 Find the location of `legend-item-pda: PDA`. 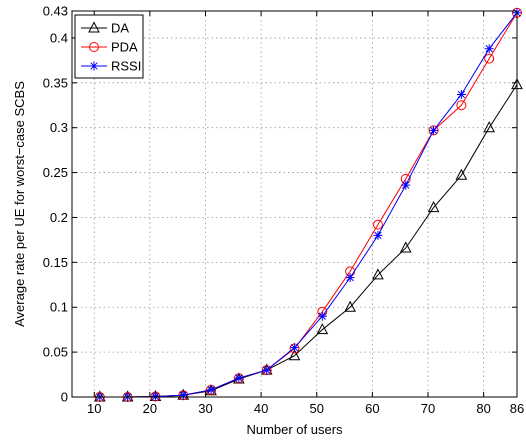

legend-item-pda: PDA is located at coordinates (109, 47).